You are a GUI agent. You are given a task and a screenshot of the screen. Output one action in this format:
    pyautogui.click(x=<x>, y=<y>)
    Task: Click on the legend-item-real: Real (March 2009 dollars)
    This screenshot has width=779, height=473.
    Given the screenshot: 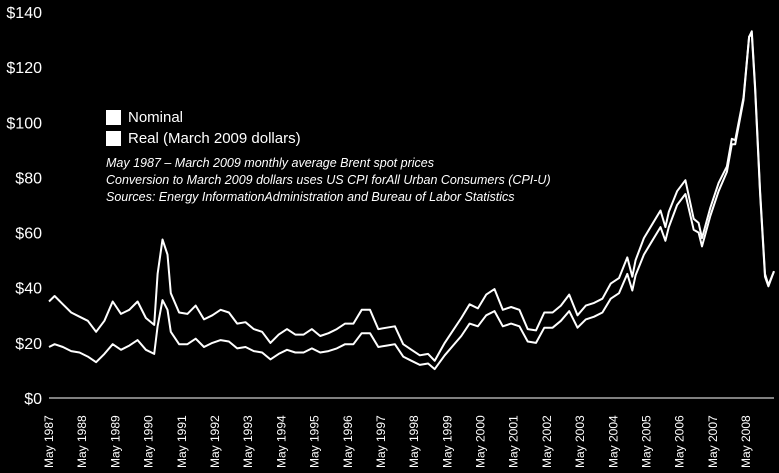 What is the action you would take?
    pyautogui.click(x=203, y=138)
    